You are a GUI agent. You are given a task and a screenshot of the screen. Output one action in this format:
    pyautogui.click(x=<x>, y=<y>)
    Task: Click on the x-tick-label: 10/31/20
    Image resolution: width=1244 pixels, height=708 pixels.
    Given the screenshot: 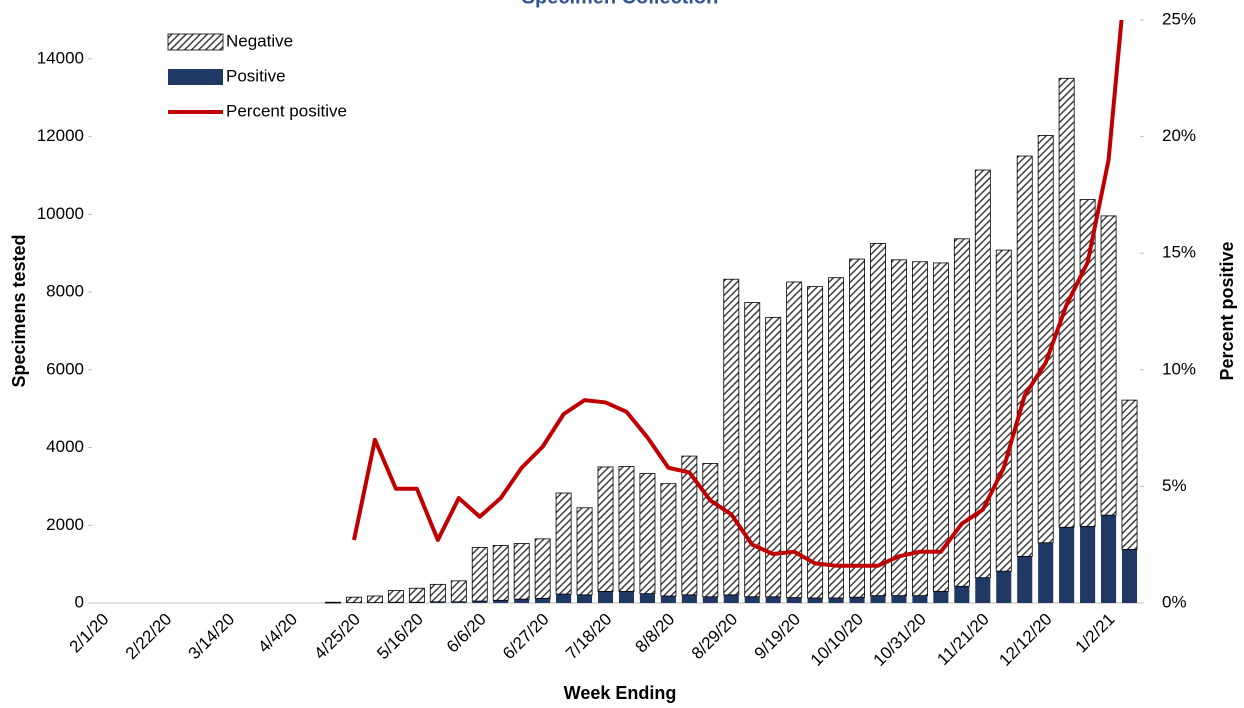 What is the action you would take?
    pyautogui.click(x=900, y=640)
    